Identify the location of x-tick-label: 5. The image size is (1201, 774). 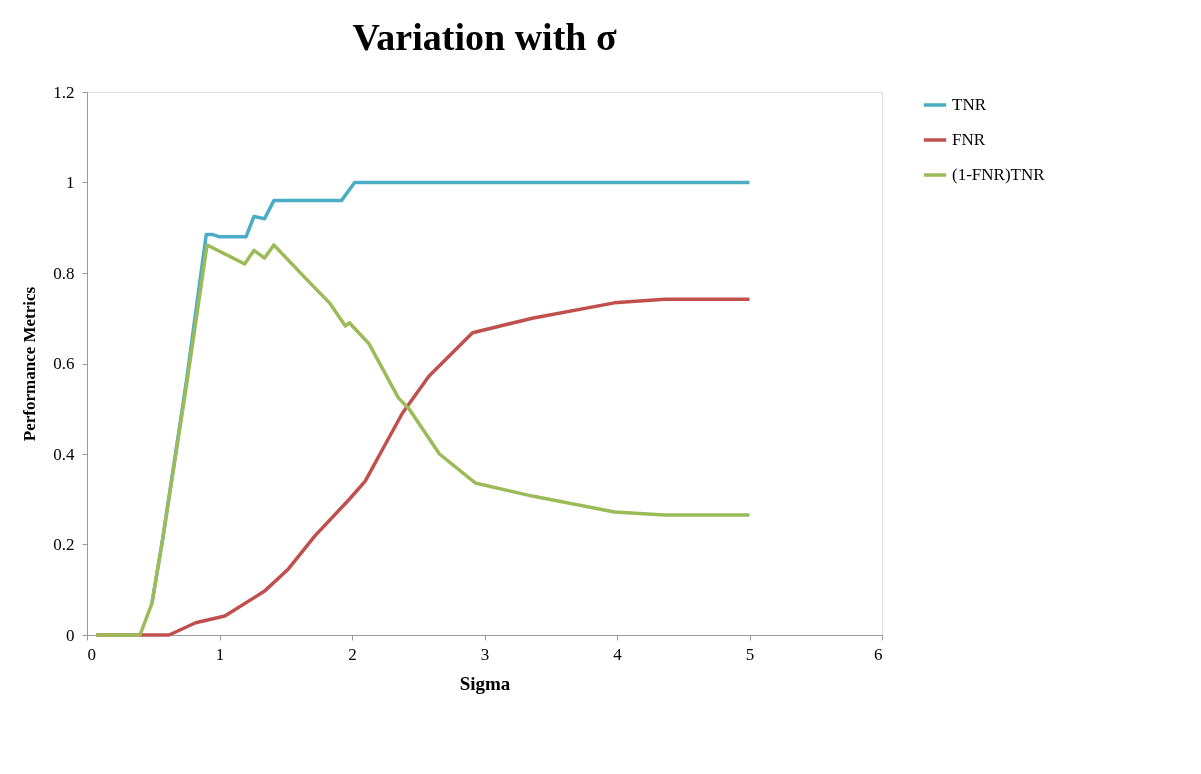
(750, 654).